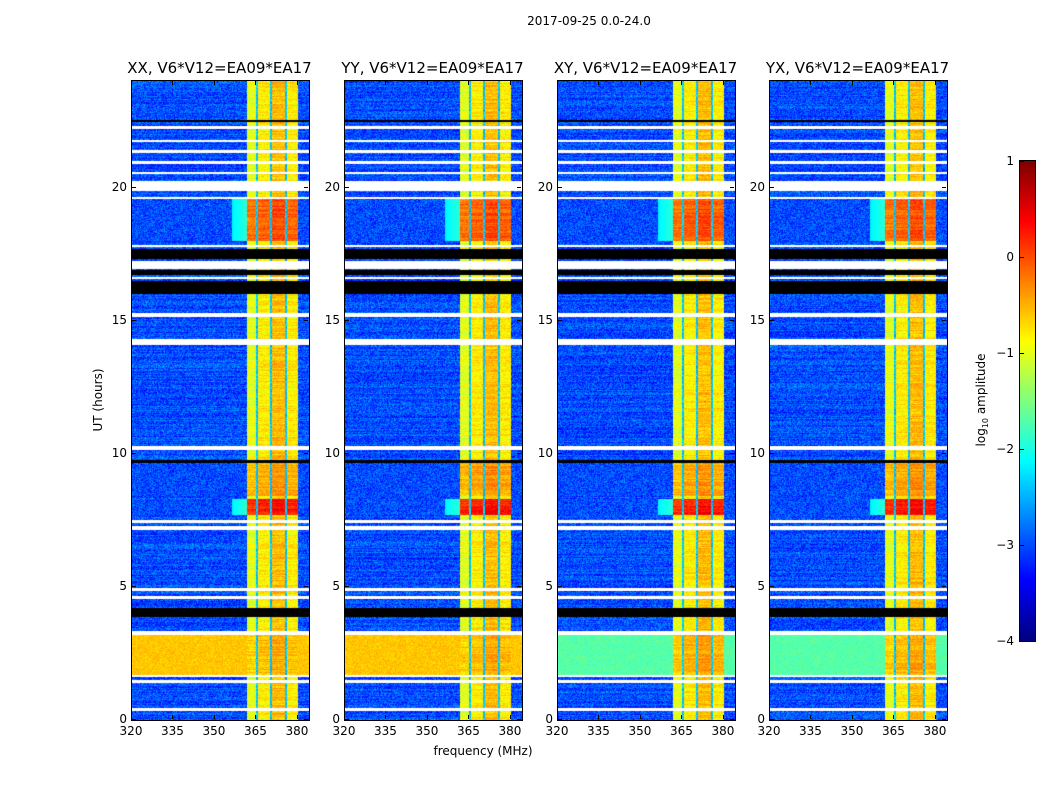 This screenshot has width=1050, height=800. Describe the element at coordinates (98, 400) in the screenshot. I see `y-axis-label: UT (hours)` at that location.